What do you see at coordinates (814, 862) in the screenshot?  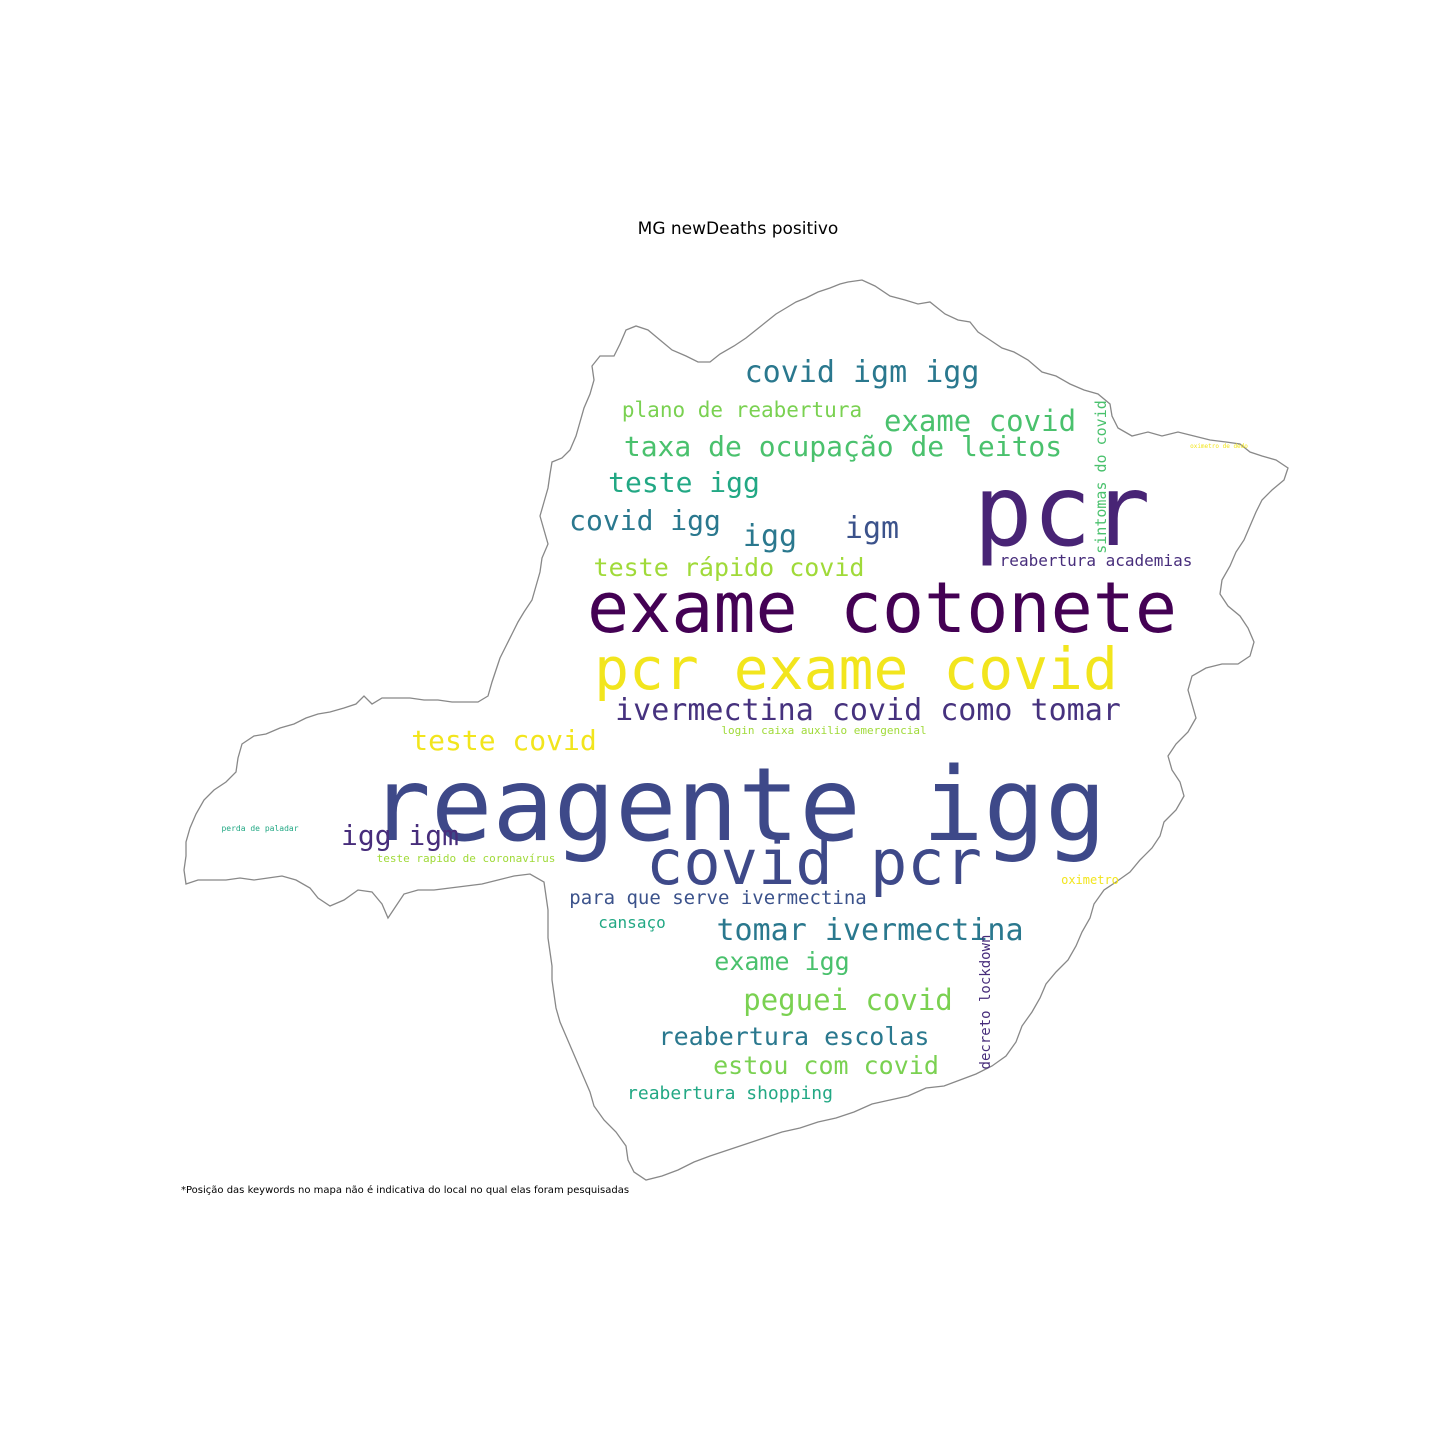 I see `word-covid-pcr: covid pcr` at bounding box center [814, 862].